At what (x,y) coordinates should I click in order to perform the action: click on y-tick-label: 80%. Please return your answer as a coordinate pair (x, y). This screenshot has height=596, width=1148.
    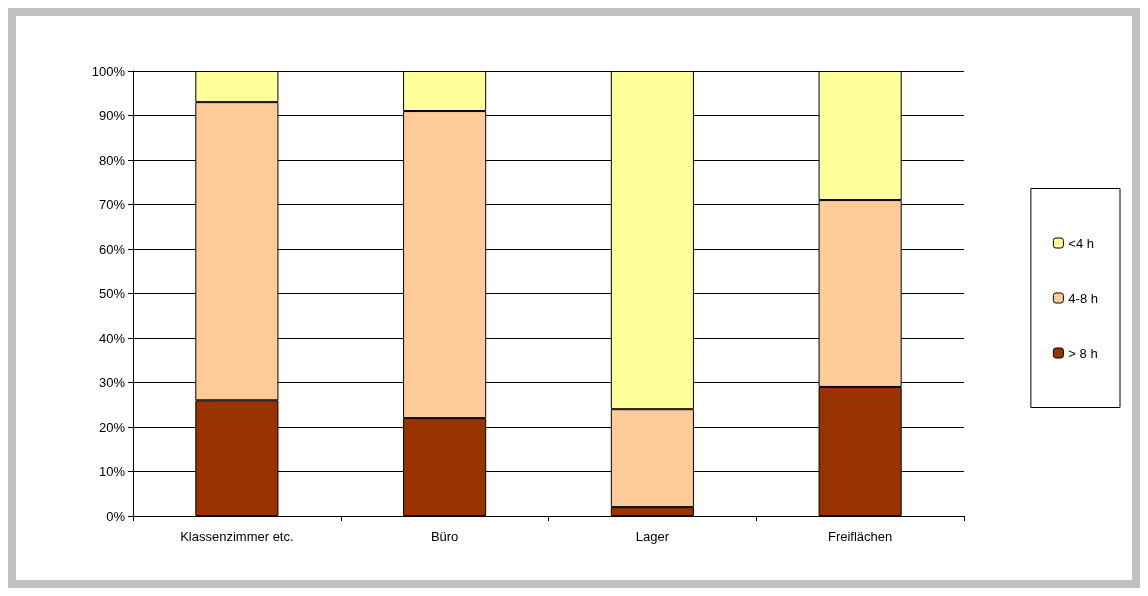
    Looking at the image, I should click on (112, 160).